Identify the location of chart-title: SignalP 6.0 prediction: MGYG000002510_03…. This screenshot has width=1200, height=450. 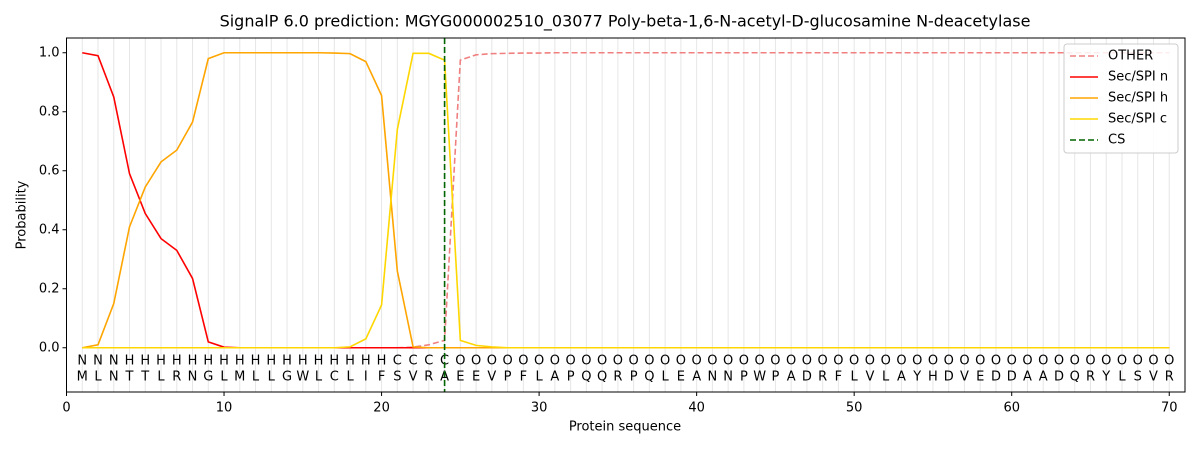
(625, 22).